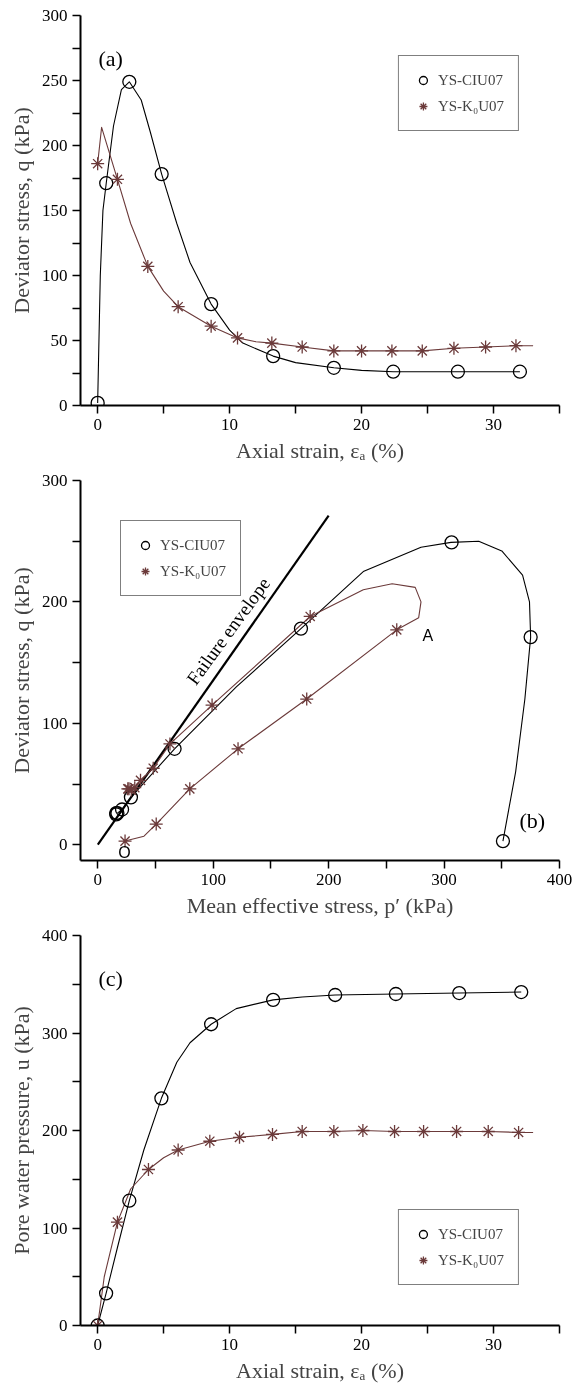 This screenshot has width=579, height=1389. What do you see at coordinates (444, 879) in the screenshot?
I see `x-tick-label: 300` at bounding box center [444, 879].